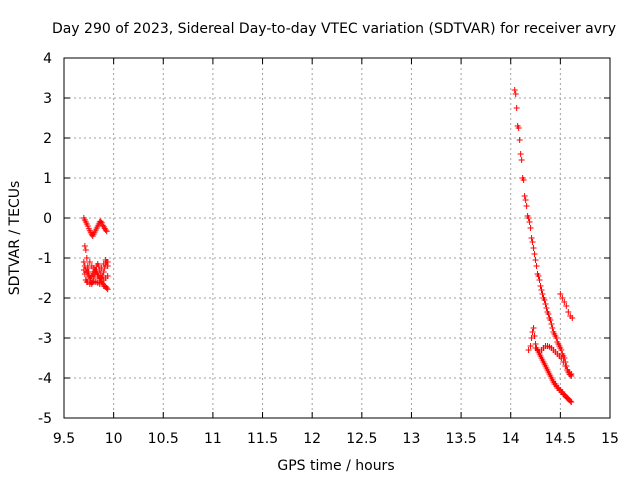 Image resolution: width=640 pixels, height=480 pixels. Describe the element at coordinates (163, 439) in the screenshot. I see `x-tick-label: 10.5` at that location.